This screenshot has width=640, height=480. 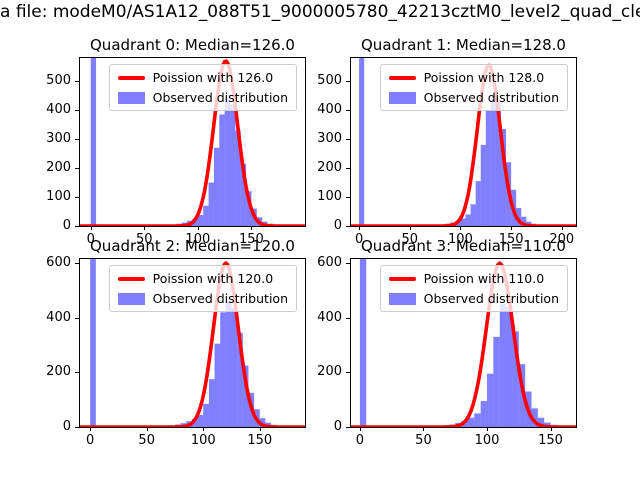 What do you see at coordinates (473, 77) in the screenshot?
I see `quadrant-1-legend-row: Poission with 128.0` at bounding box center [473, 77].